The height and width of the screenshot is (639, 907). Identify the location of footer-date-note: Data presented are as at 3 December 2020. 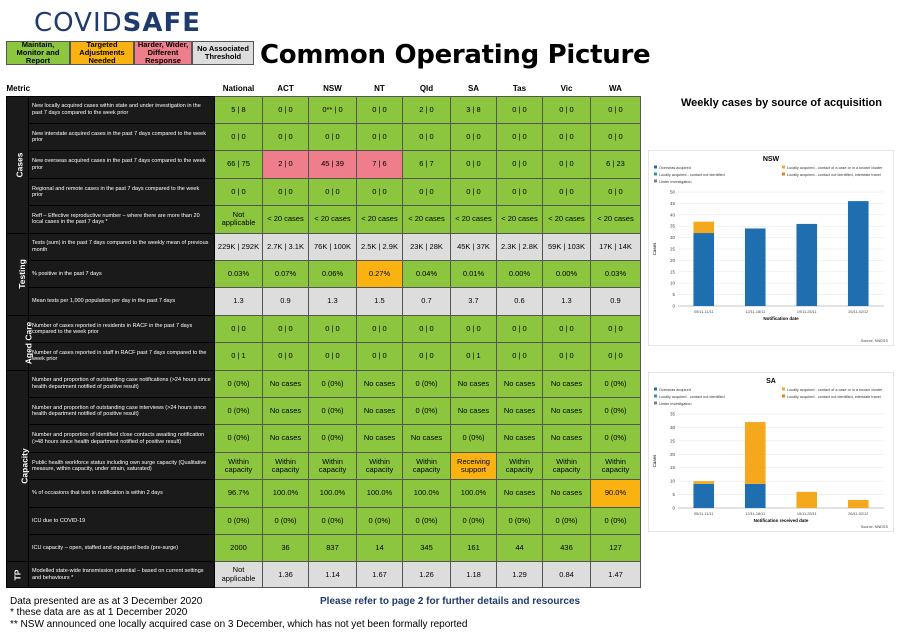
(106, 601).